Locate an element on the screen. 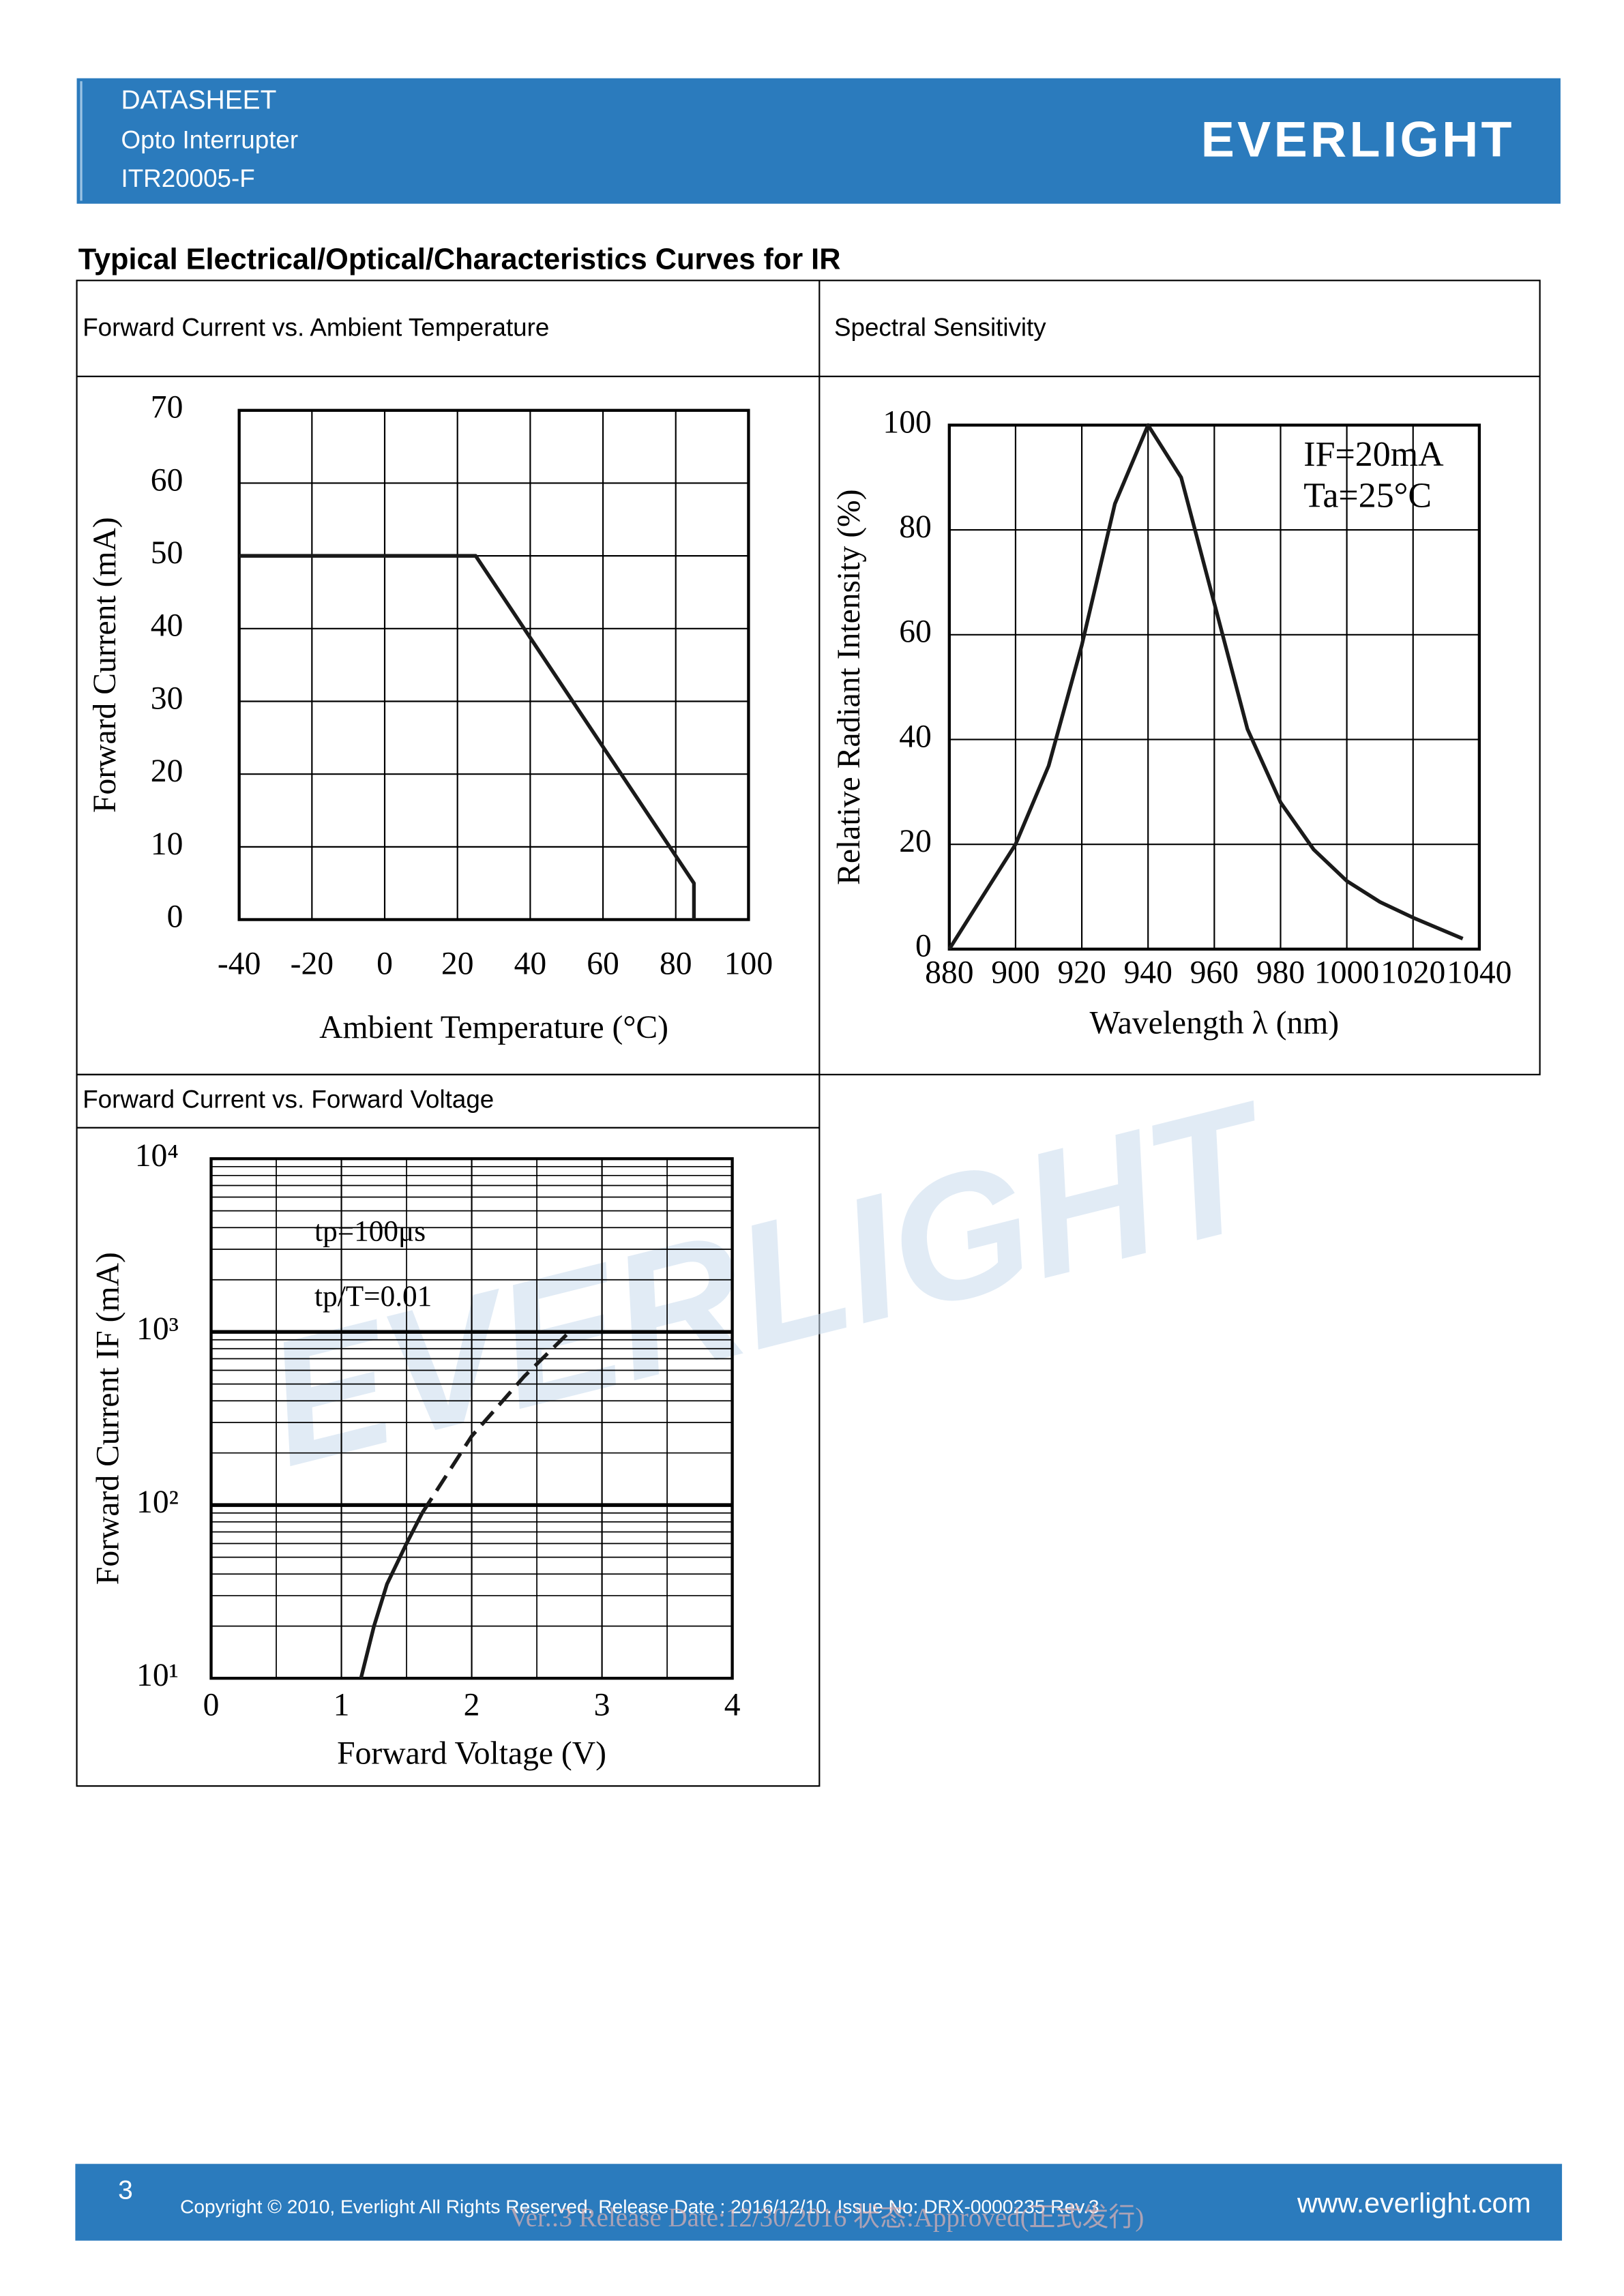  annotation: tp=100μs is located at coordinates (370, 1231).